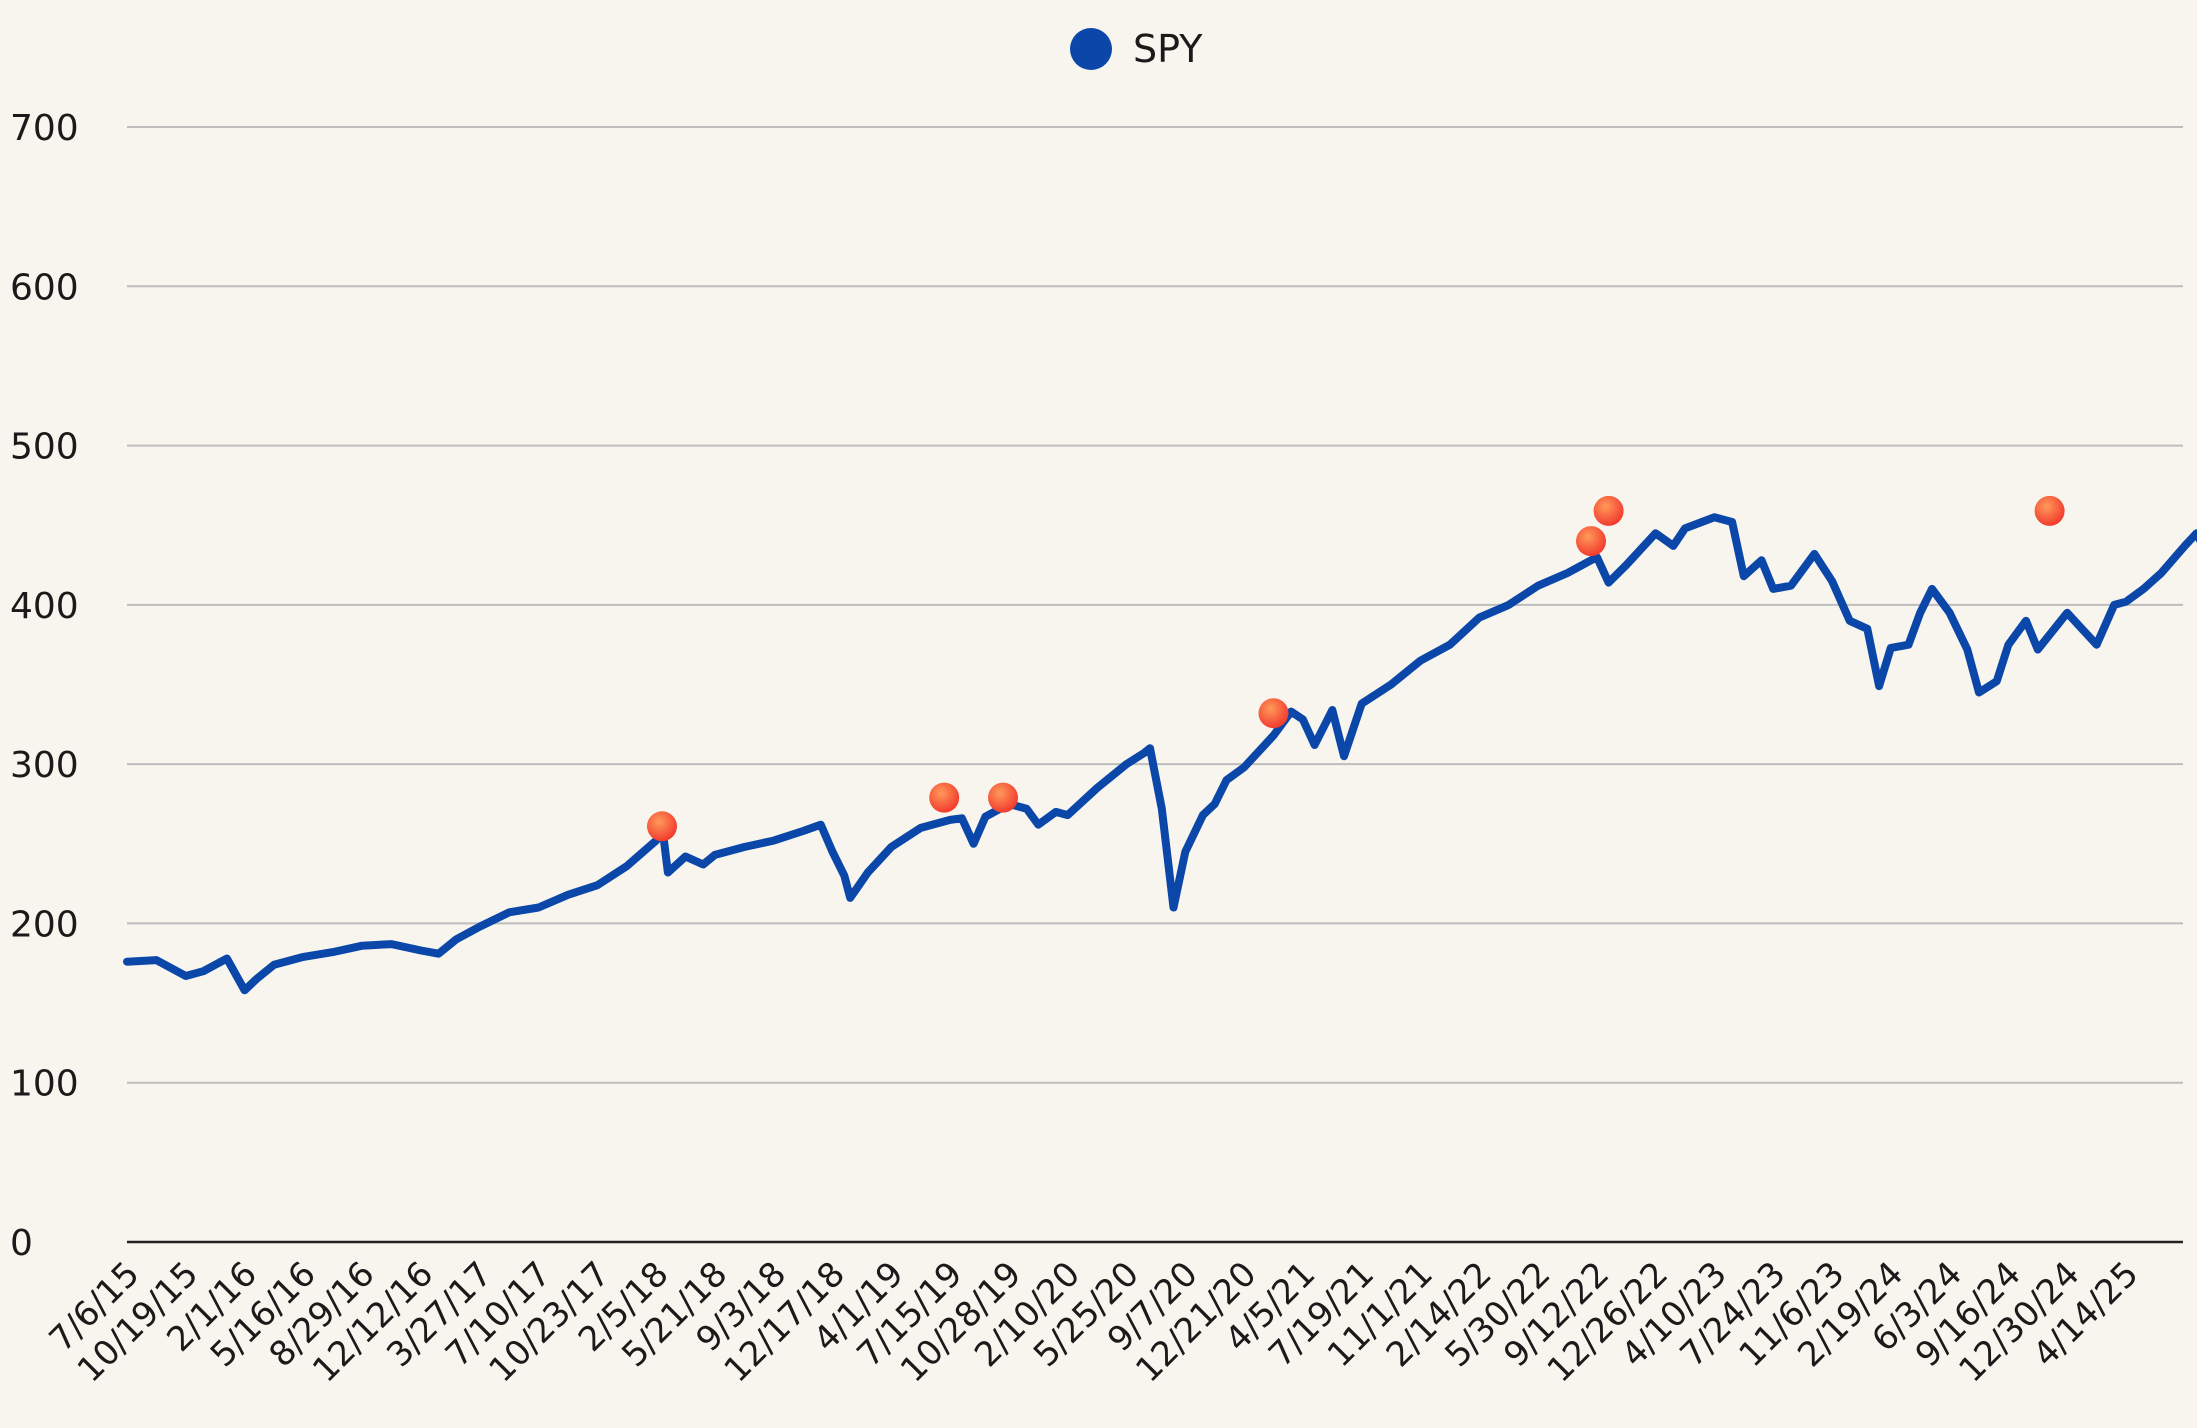 The image size is (2197, 1428). Describe the element at coordinates (1168, 49) in the screenshot. I see `legend-label-spy: SPY` at that location.